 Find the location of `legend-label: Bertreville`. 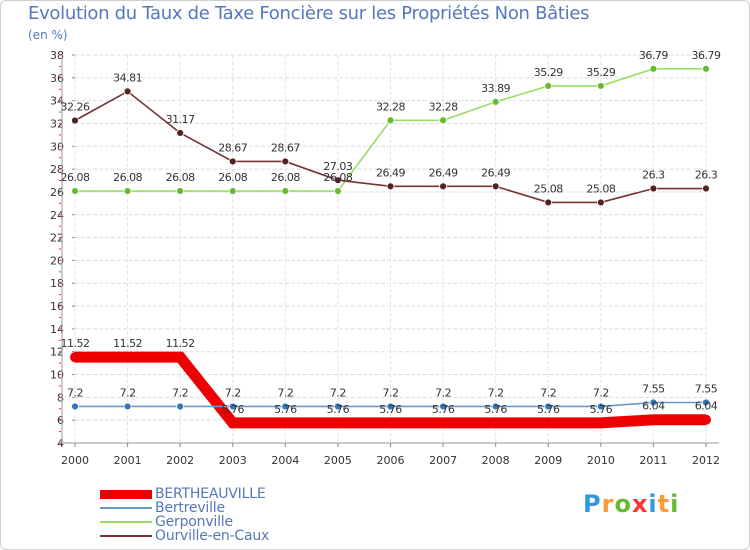

legend-label: Bertreville is located at coordinates (190, 508).